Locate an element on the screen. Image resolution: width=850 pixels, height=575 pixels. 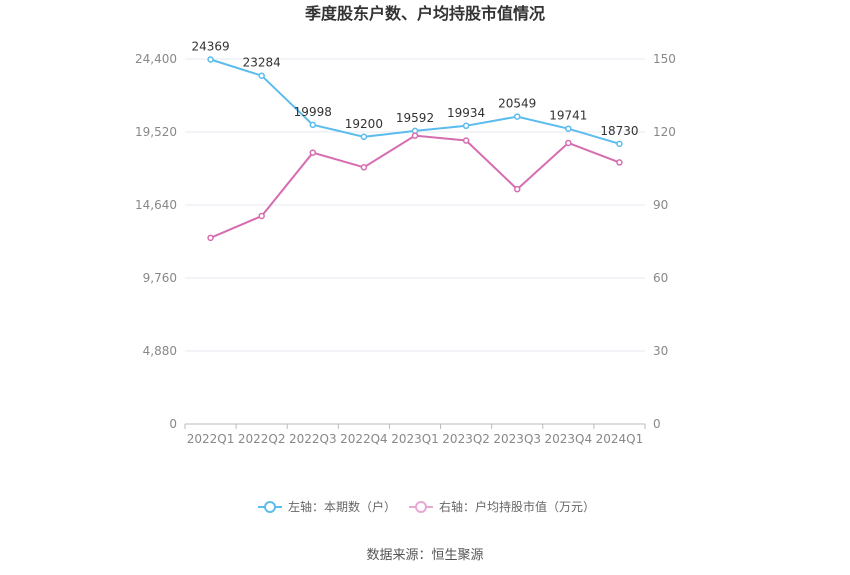
y-right-tick-label: 90 is located at coordinates (660, 205).